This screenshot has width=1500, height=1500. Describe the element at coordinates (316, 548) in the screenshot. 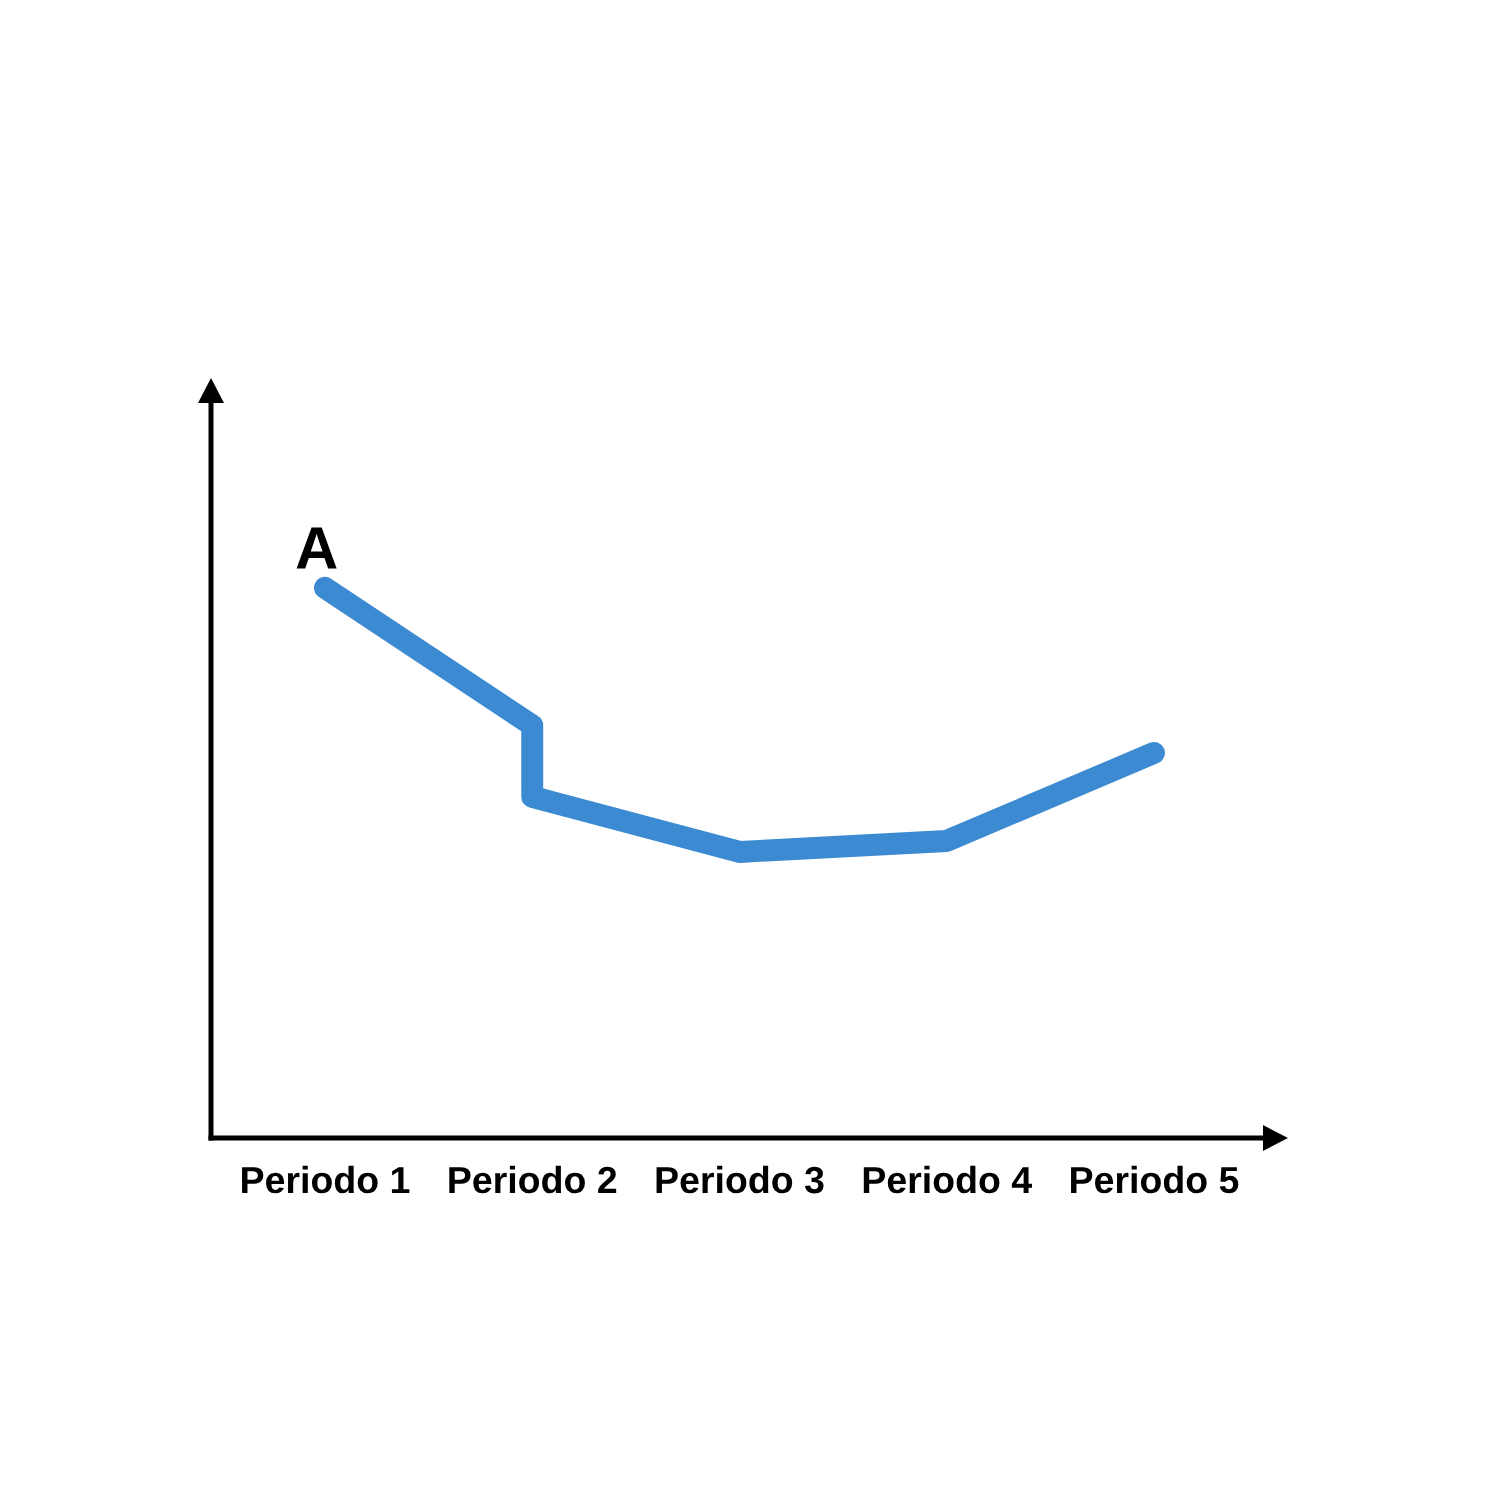

I see `series-label: A` at that location.